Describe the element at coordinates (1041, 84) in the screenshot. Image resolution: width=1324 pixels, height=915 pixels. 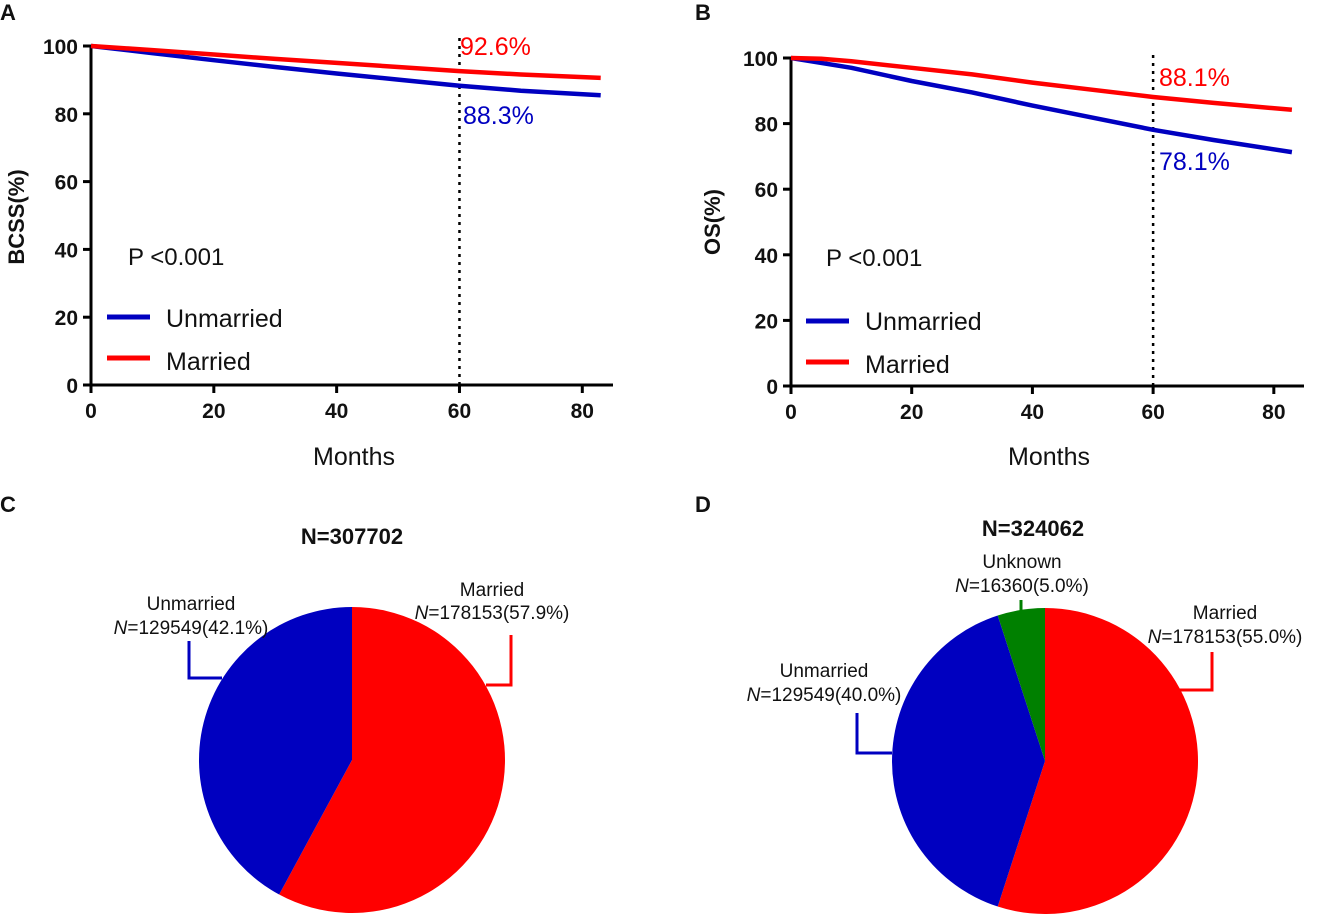
I see `panel-b-series-married` at that location.